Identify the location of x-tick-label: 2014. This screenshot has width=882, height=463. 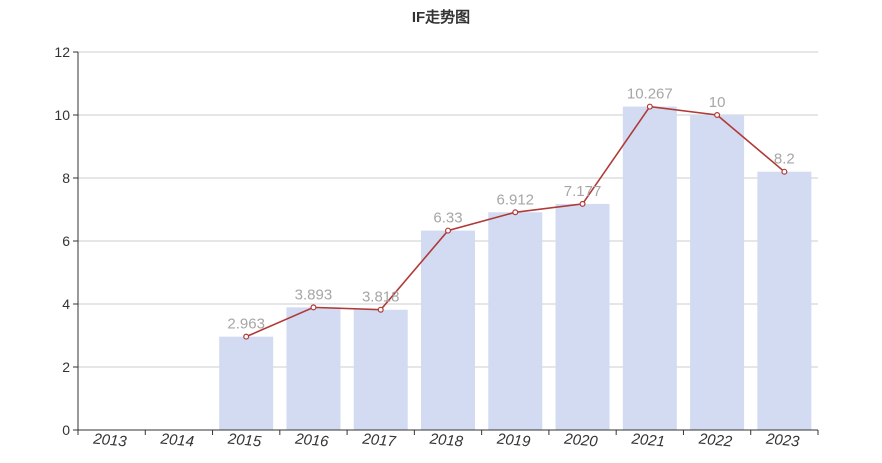
(177, 441).